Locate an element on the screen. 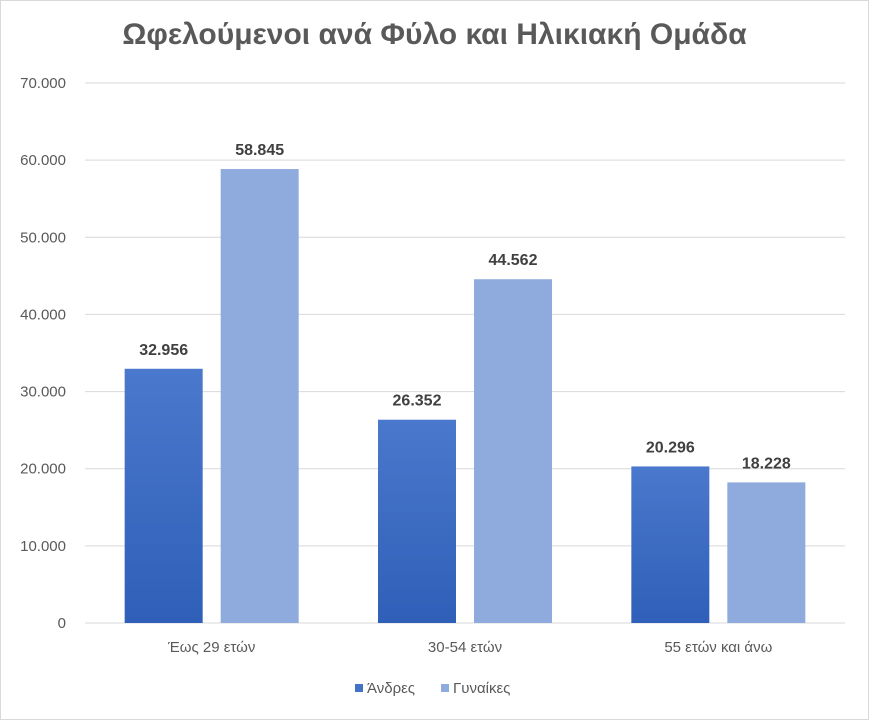  y-tick-label: 30.000 is located at coordinates (43, 392).